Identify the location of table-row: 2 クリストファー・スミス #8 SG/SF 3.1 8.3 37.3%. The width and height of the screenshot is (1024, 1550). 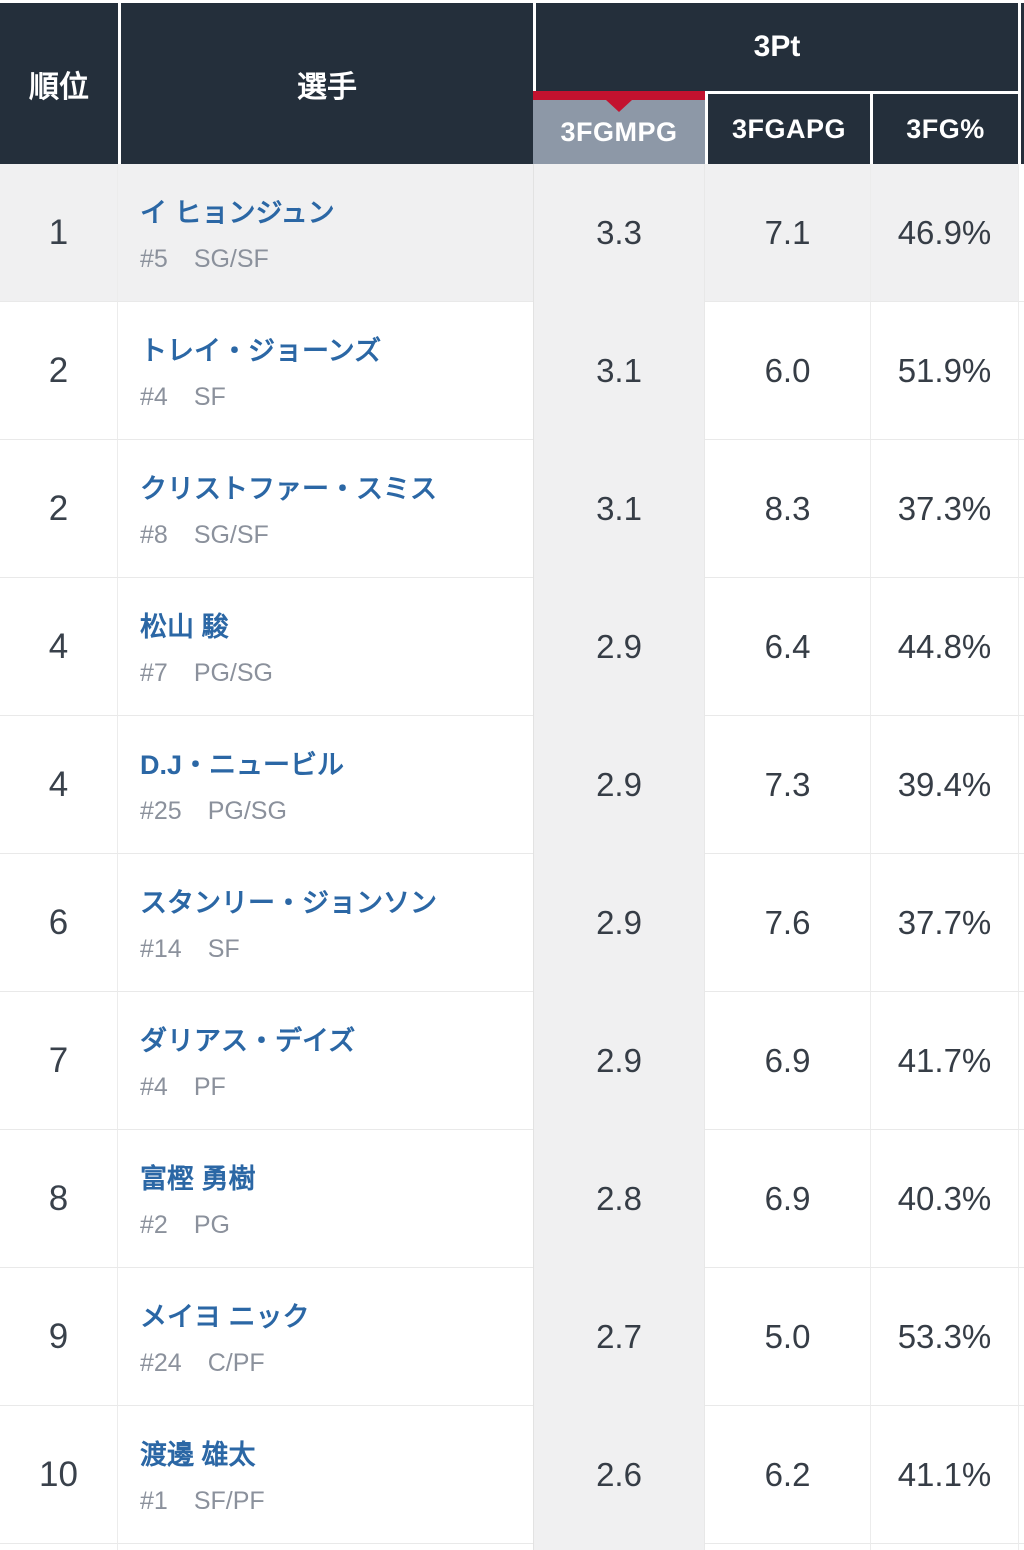
(512, 509).